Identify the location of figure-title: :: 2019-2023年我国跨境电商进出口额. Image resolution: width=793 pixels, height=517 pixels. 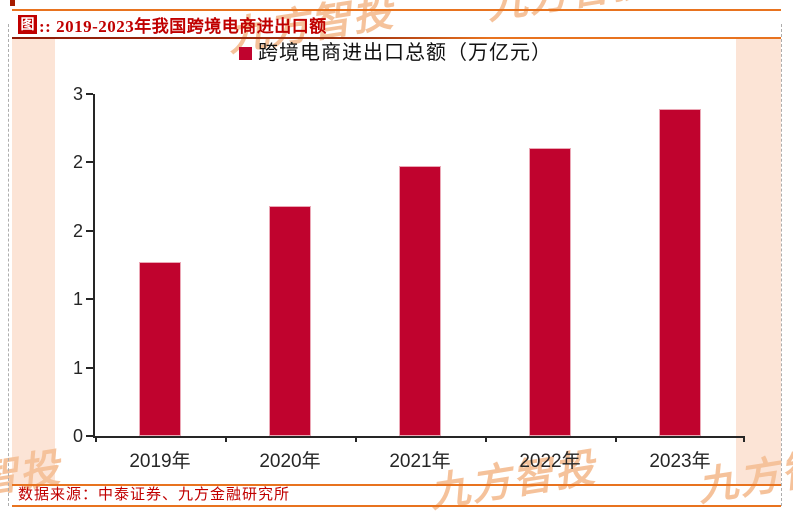
(183, 26).